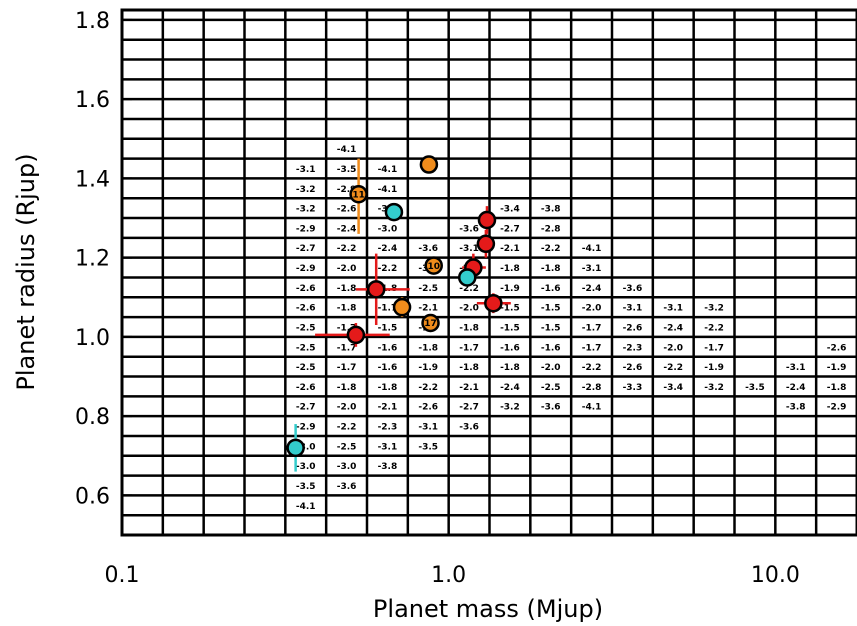 The height and width of the screenshot is (626, 857). What do you see at coordinates (92, 338) in the screenshot?
I see `y-tick-label: 1.0` at bounding box center [92, 338].